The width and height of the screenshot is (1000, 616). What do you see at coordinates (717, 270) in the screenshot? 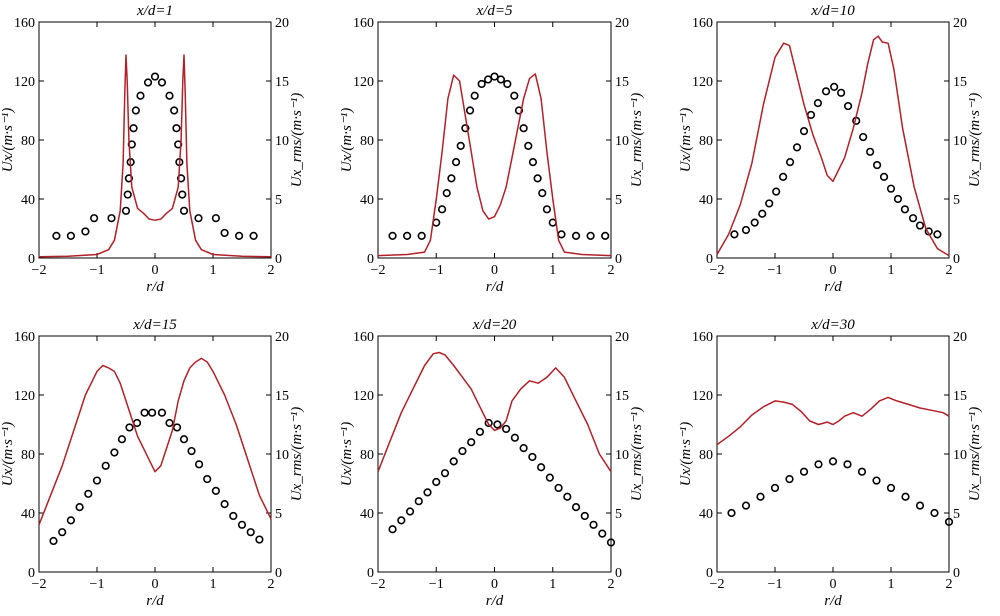
I see `x-tick-label: −2` at bounding box center [717, 270].